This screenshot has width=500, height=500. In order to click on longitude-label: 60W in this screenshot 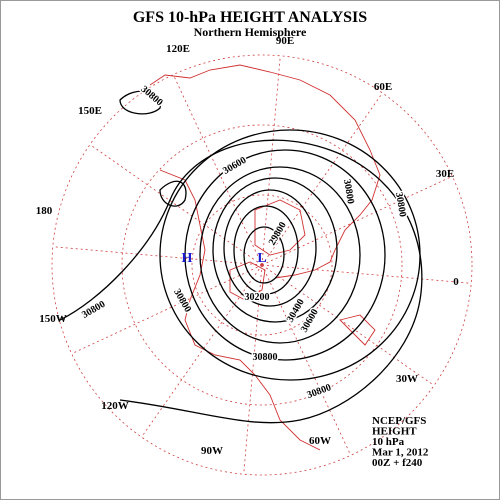, I will do `click(320, 441)`.